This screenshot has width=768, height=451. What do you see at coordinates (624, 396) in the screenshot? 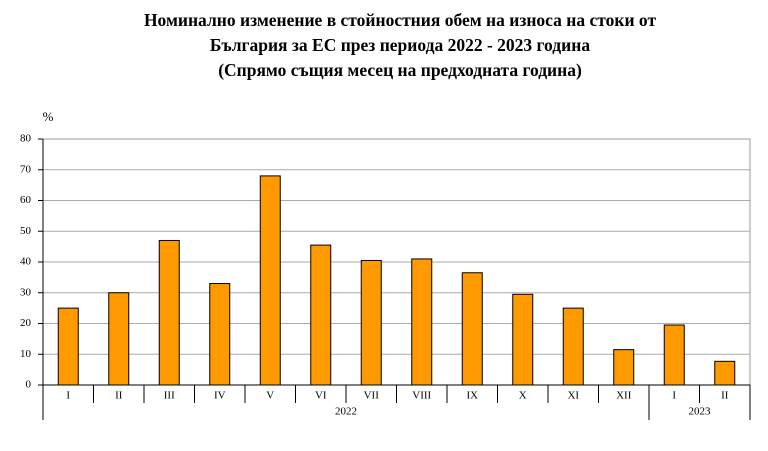
I see `x-tick-label: XII` at bounding box center [624, 396].